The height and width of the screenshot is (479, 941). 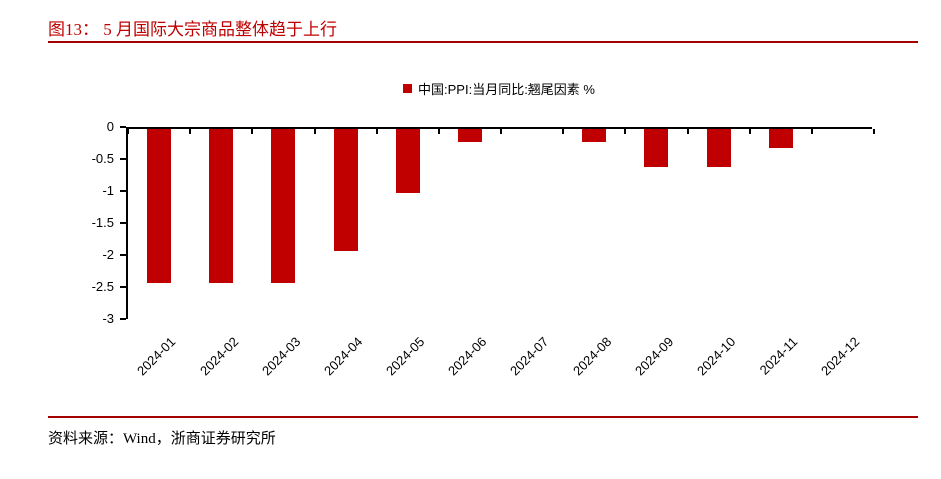 What do you see at coordinates (483, 42) in the screenshot?
I see `title-divider-line` at bounding box center [483, 42].